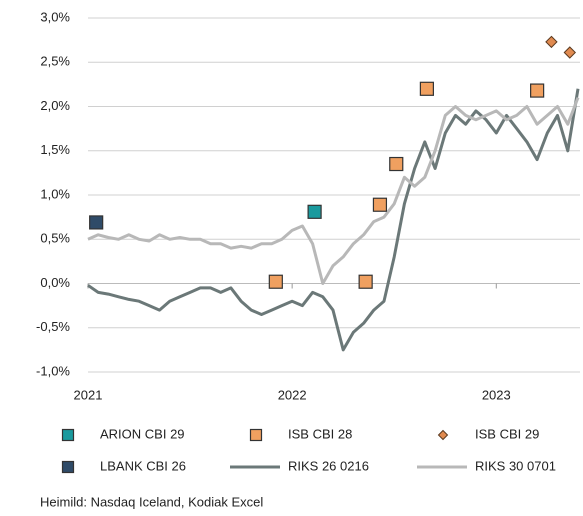 The width and height of the screenshot is (583, 516). I want to click on source-note: Heimild: Nasdaq Iceland, Kodiak Excel, so click(151, 501).